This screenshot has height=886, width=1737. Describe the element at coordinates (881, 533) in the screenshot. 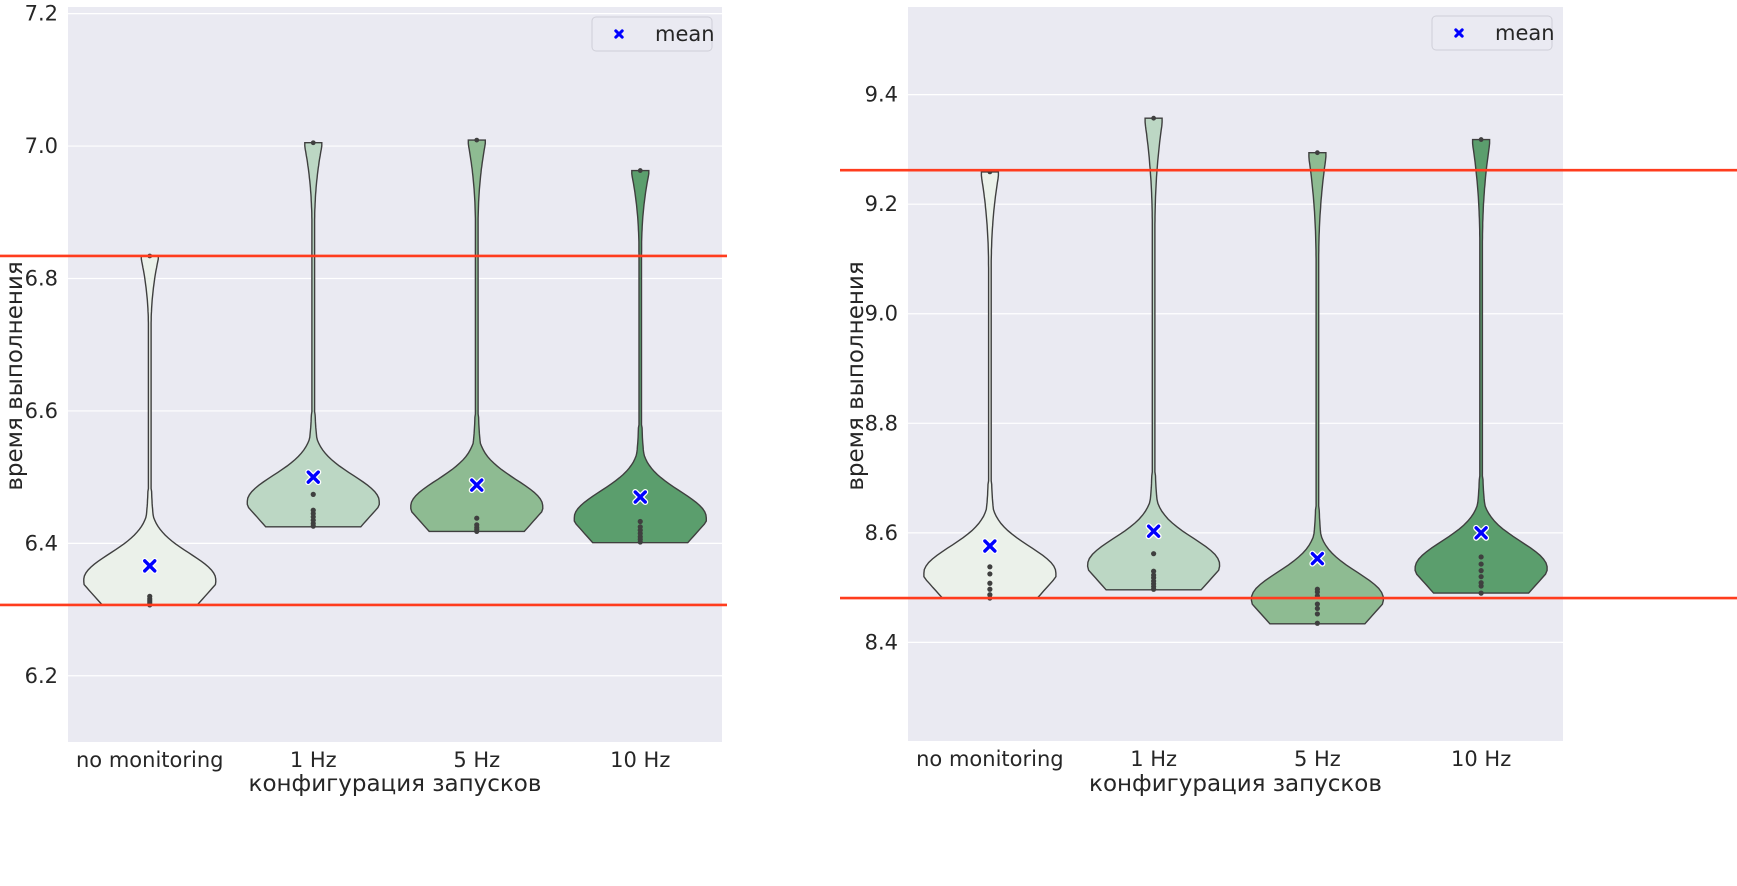

I see `y-tick-label: 8.6` at that location.